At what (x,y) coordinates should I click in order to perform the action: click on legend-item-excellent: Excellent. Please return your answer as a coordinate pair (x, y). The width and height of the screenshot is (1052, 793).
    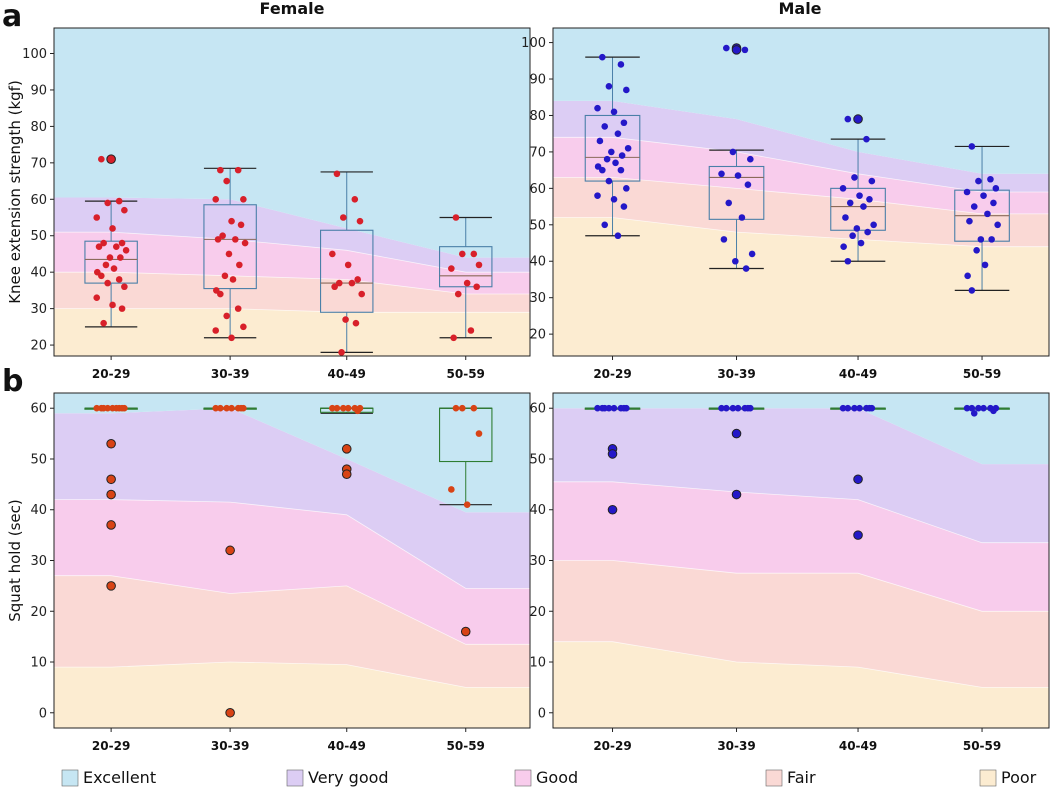
    Looking at the image, I should click on (108, 777).